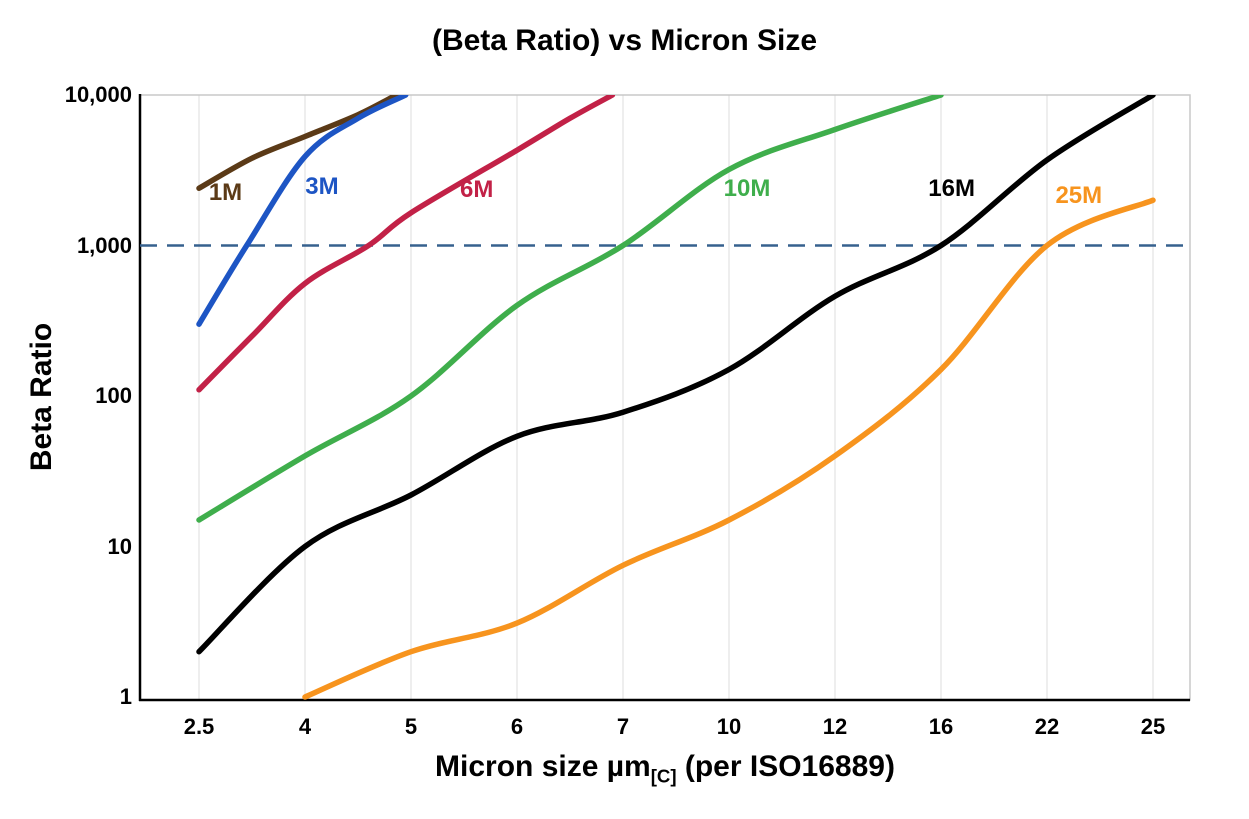  I want to click on x-tick-label-2.5: 2.5, so click(199, 726).